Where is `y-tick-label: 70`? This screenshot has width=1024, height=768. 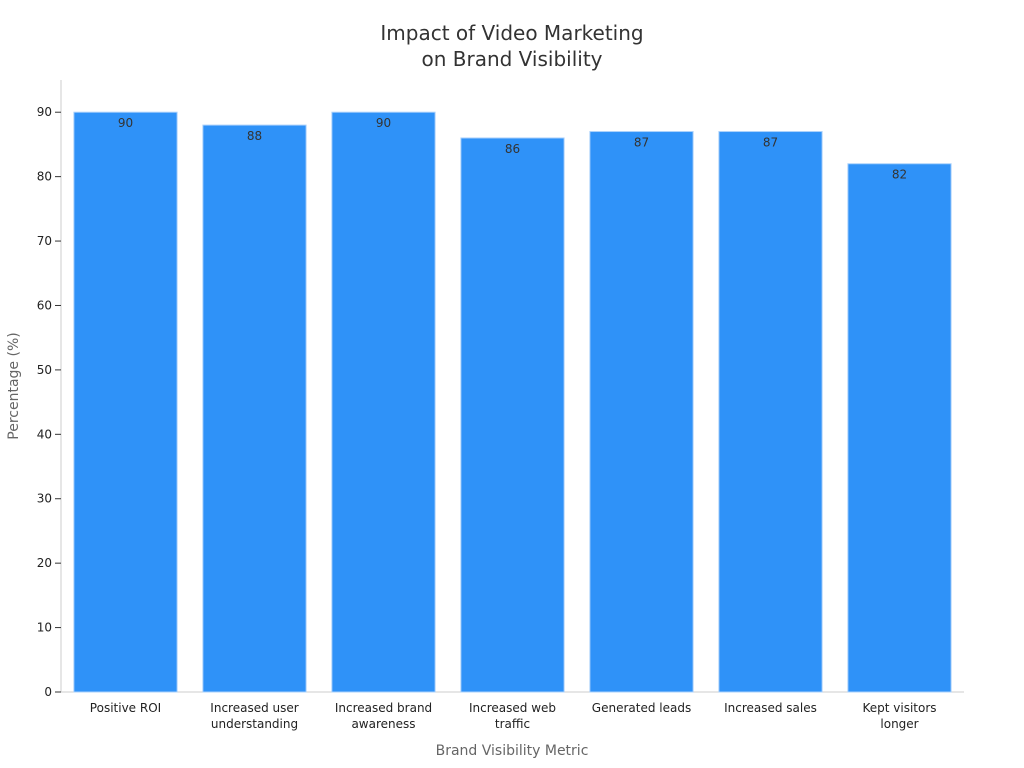 y-tick-label: 70 is located at coordinates (44, 241).